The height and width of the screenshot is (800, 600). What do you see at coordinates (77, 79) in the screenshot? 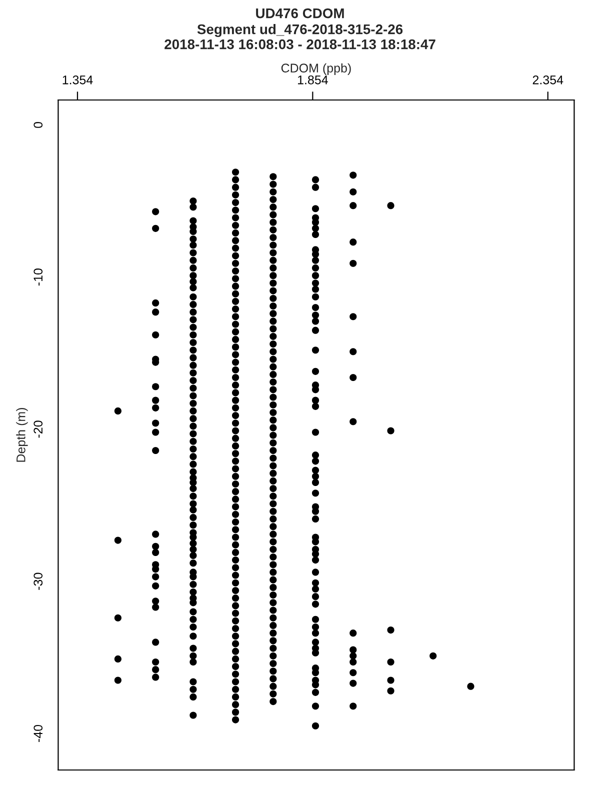
I see `x-tick-label: 1.354` at bounding box center [77, 79].